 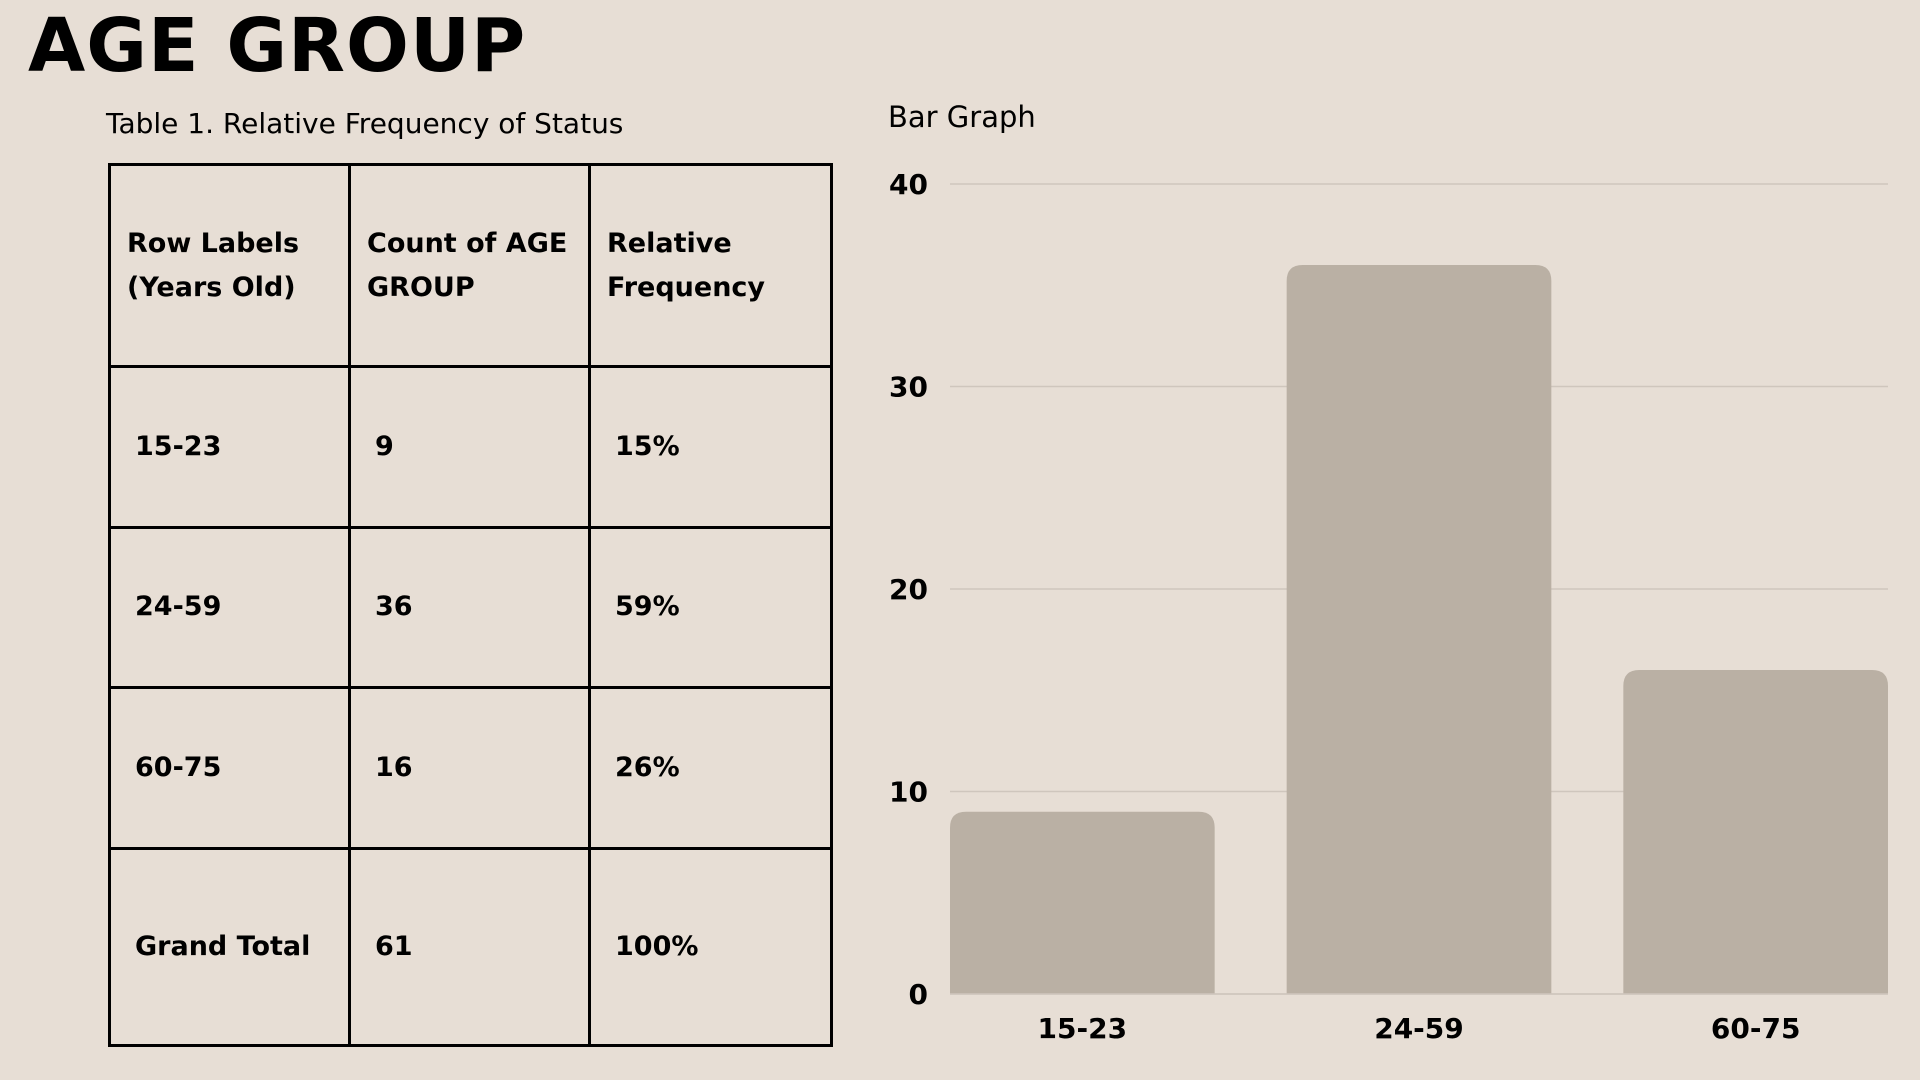 What do you see at coordinates (229, 607) in the screenshot?
I see `cell-age-range: 24-59` at bounding box center [229, 607].